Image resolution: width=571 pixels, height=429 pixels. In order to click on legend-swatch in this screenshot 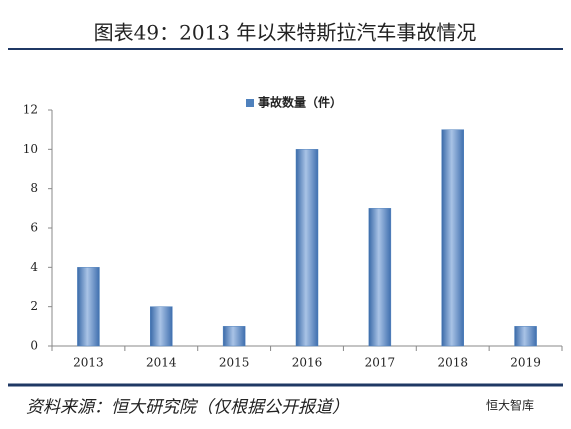, I will do `click(250, 103)`.